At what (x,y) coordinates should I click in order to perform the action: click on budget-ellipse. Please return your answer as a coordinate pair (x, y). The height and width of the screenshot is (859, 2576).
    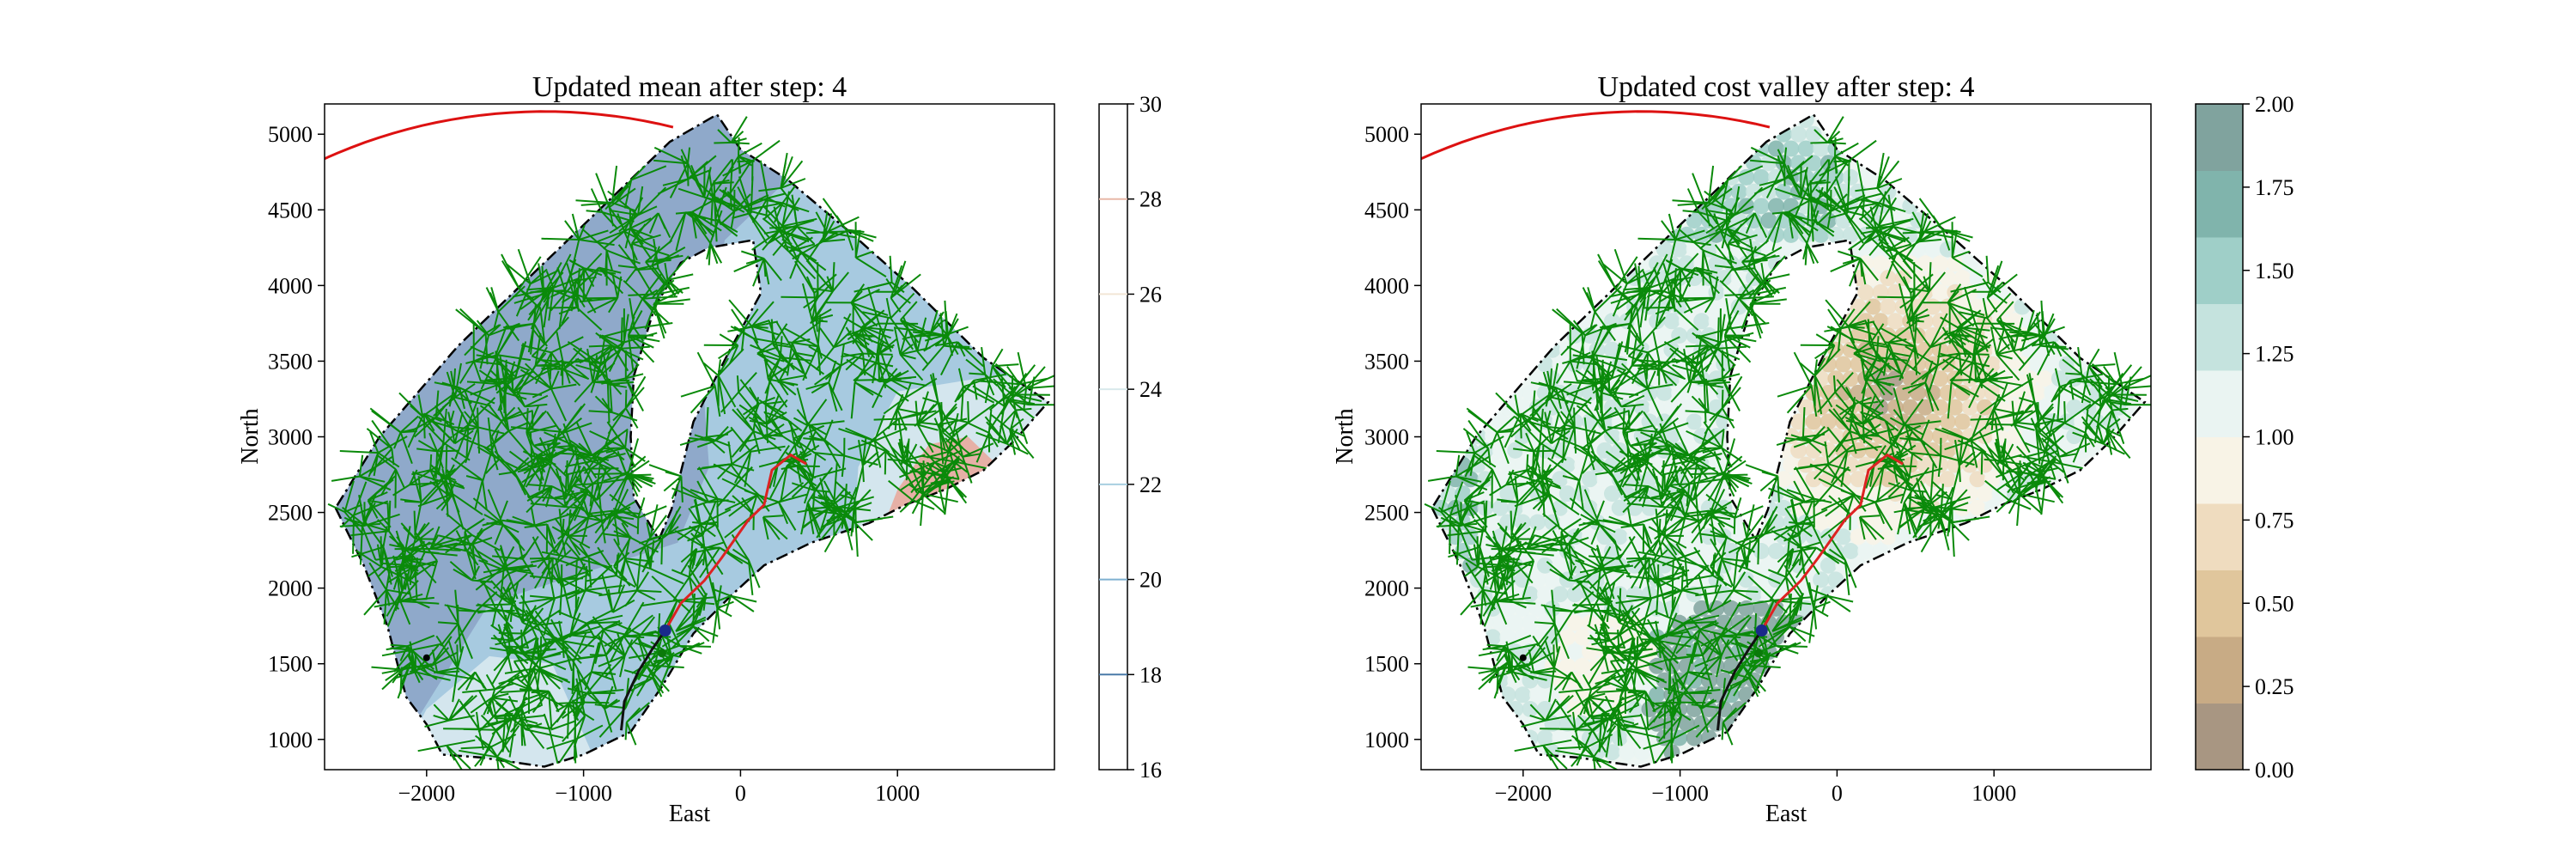
    Looking at the image, I should click on (499, 135).